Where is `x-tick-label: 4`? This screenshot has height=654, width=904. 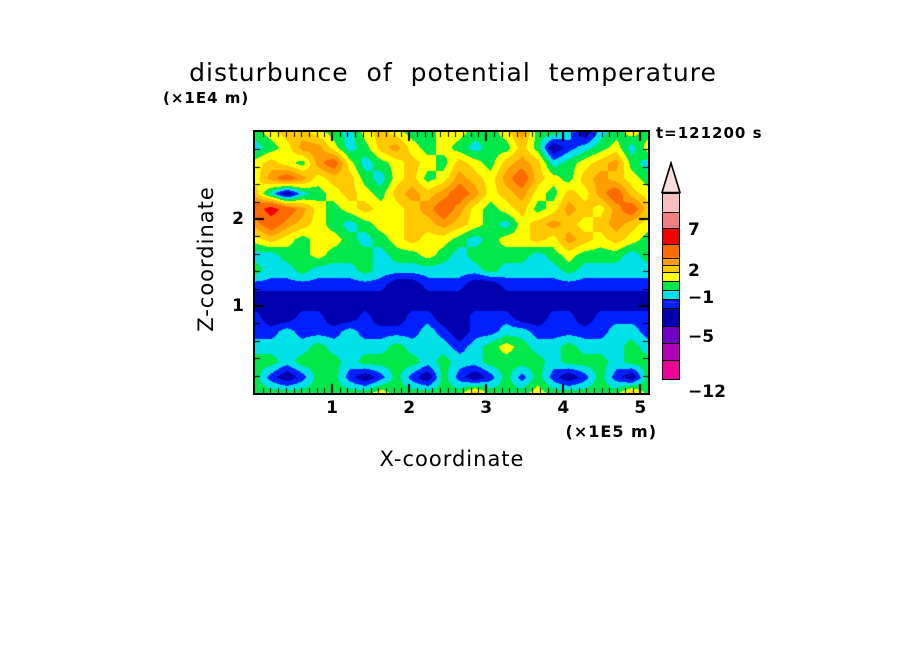
x-tick-label: 4 is located at coordinates (563, 408).